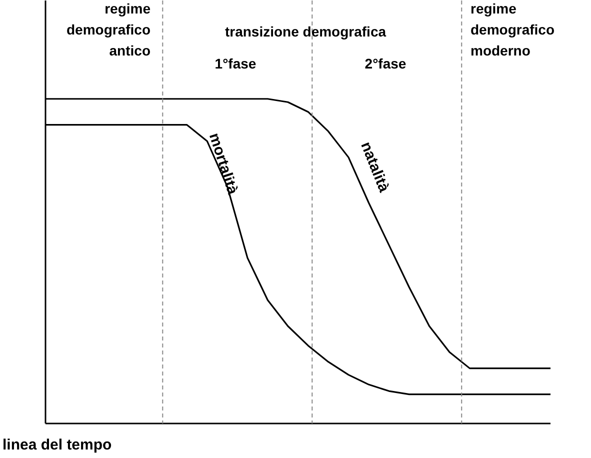 The image size is (591, 458). What do you see at coordinates (305, 32) in the screenshot?
I see `text: transizione demografica` at bounding box center [305, 32].